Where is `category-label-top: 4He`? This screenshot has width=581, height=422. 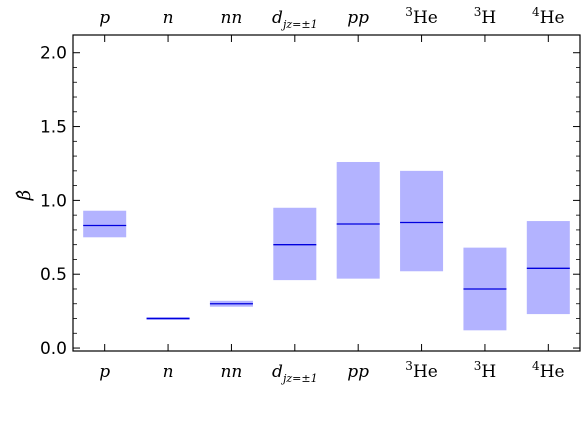
category-label-top: 4He is located at coordinates (548, 16).